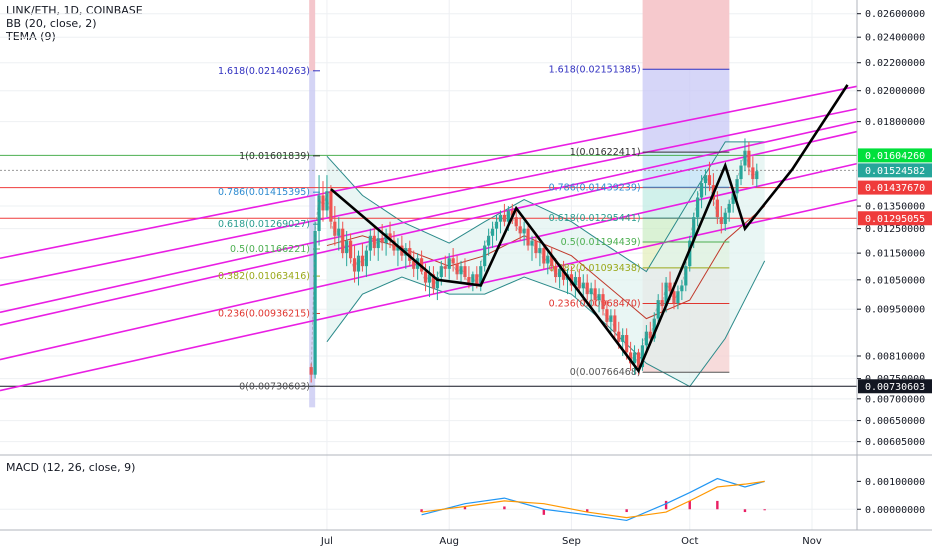 This screenshot has width=932, height=550. I want to click on fib-left-label: 0.618(0.01269027), so click(264, 224).